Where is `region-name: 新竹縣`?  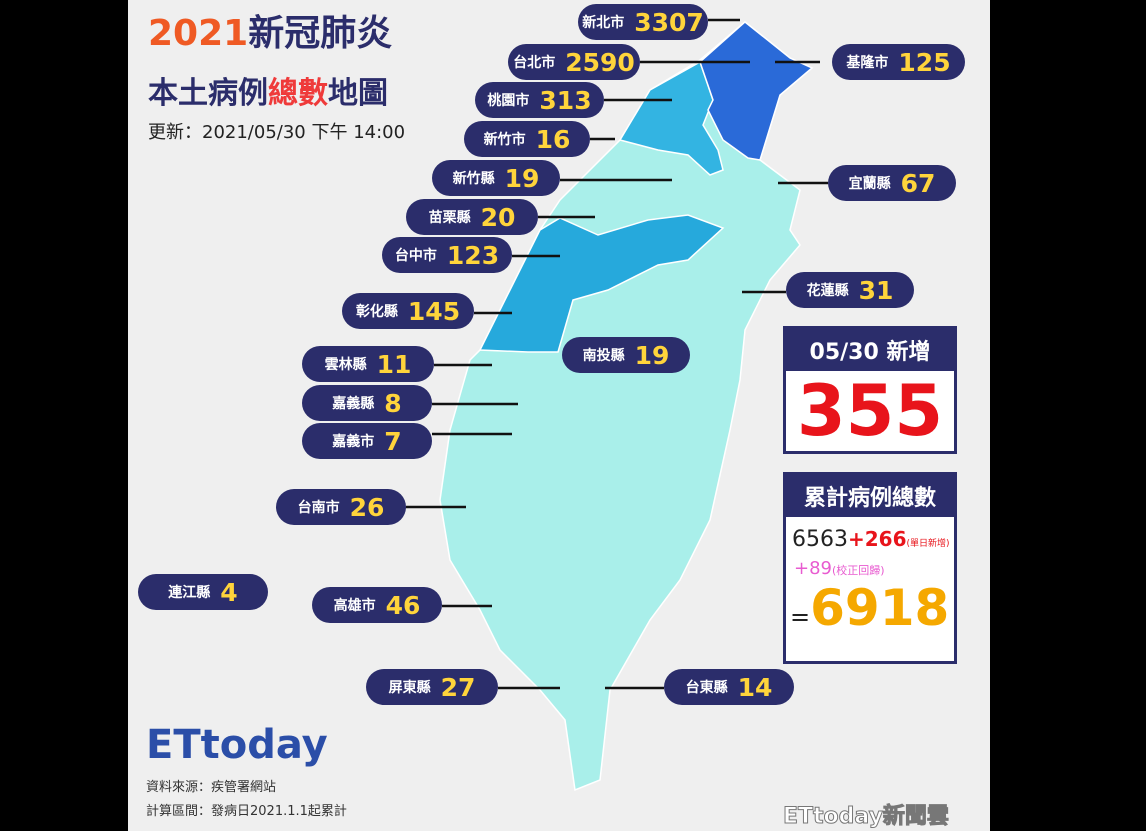
region-name: 新竹縣 is located at coordinates (473, 179).